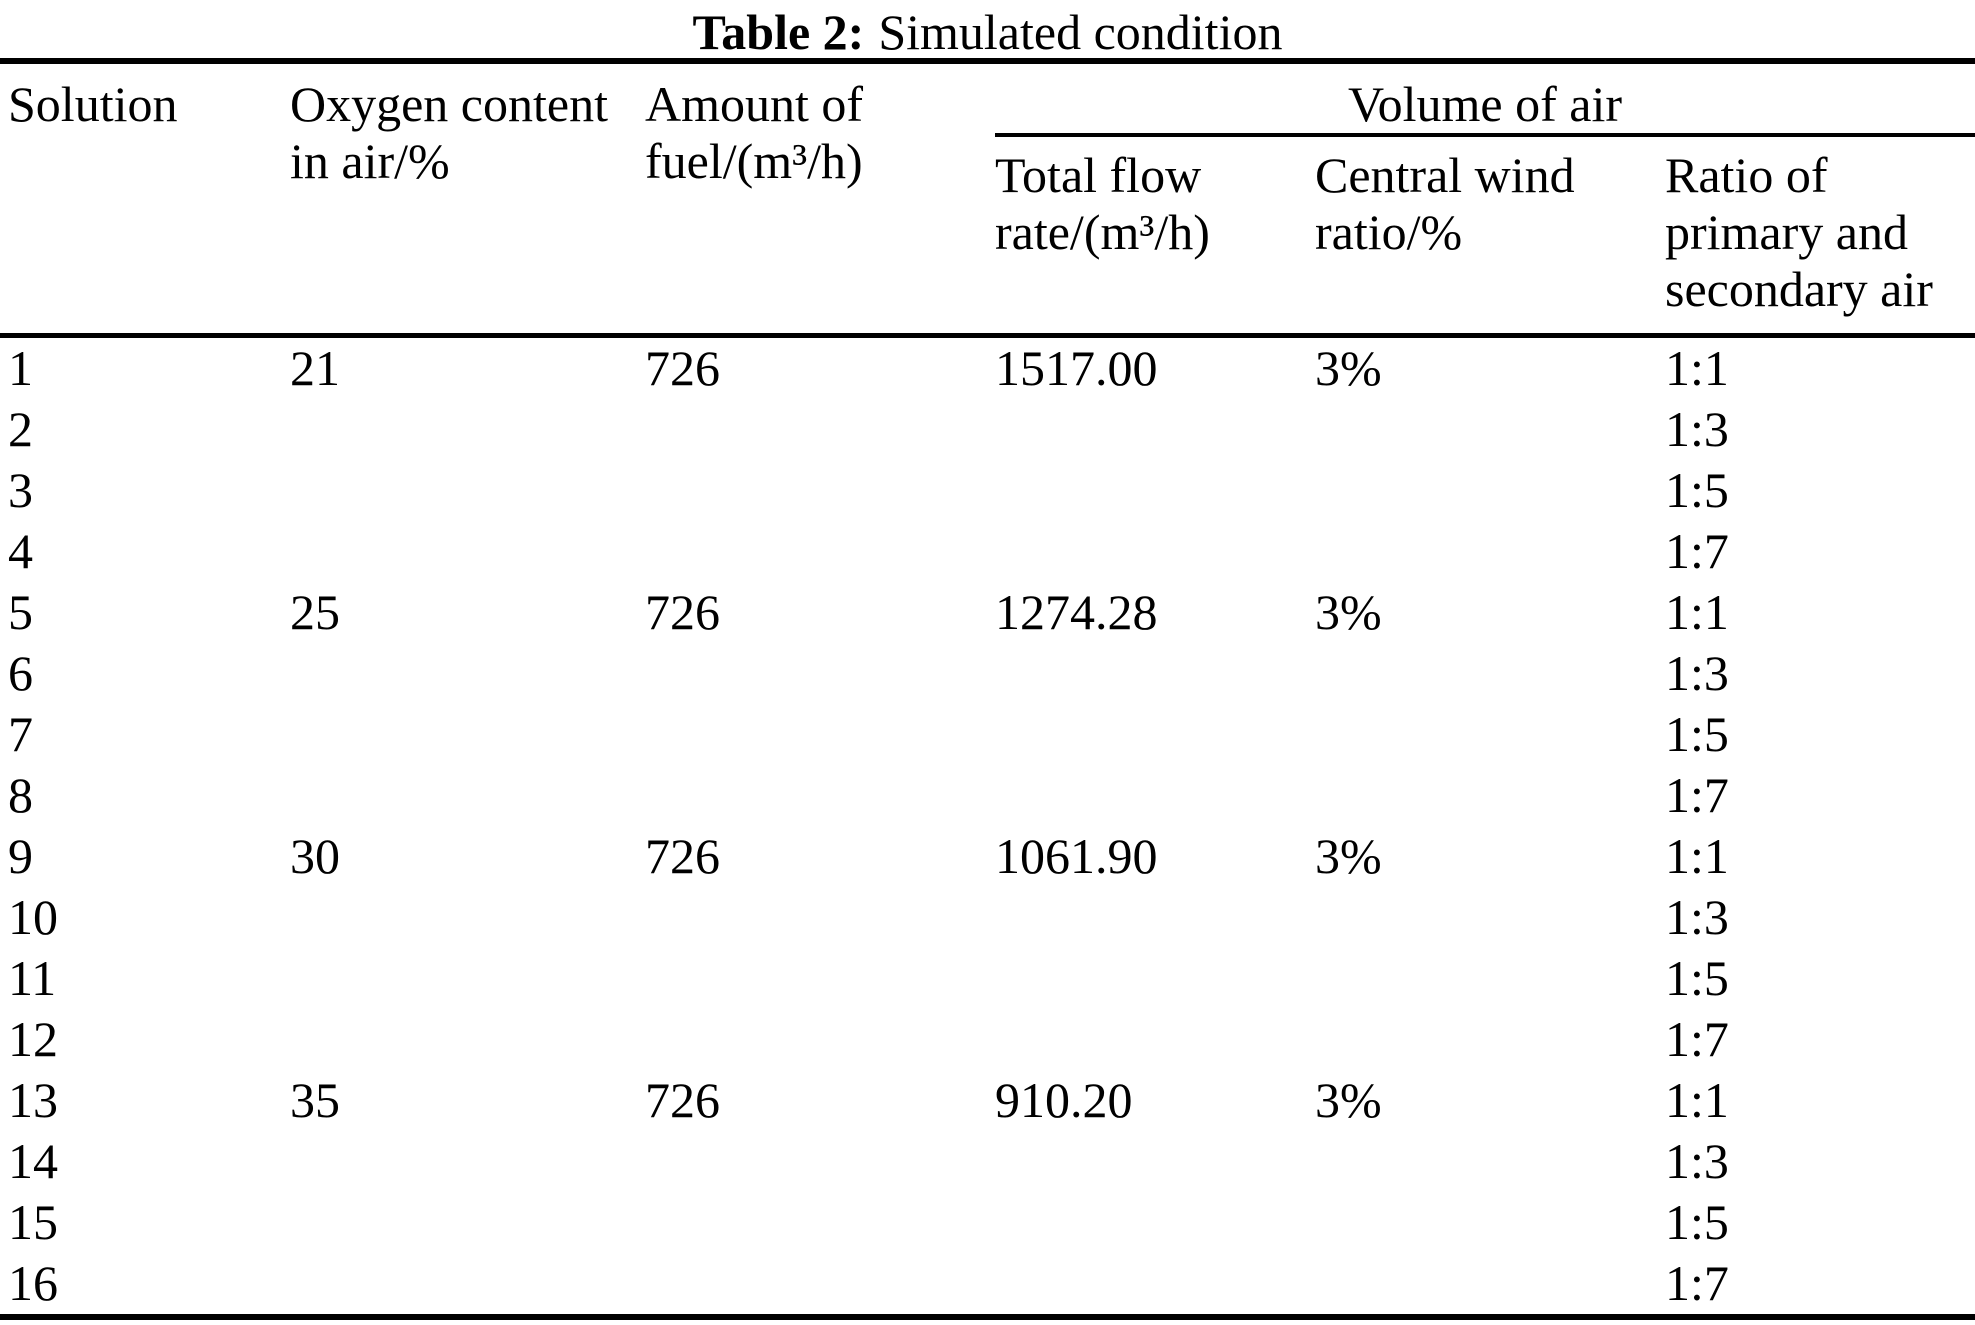 The image size is (1975, 1325). I want to click on table-row: 13 35 726 910.20 3% 1:1, so click(987, 1100).